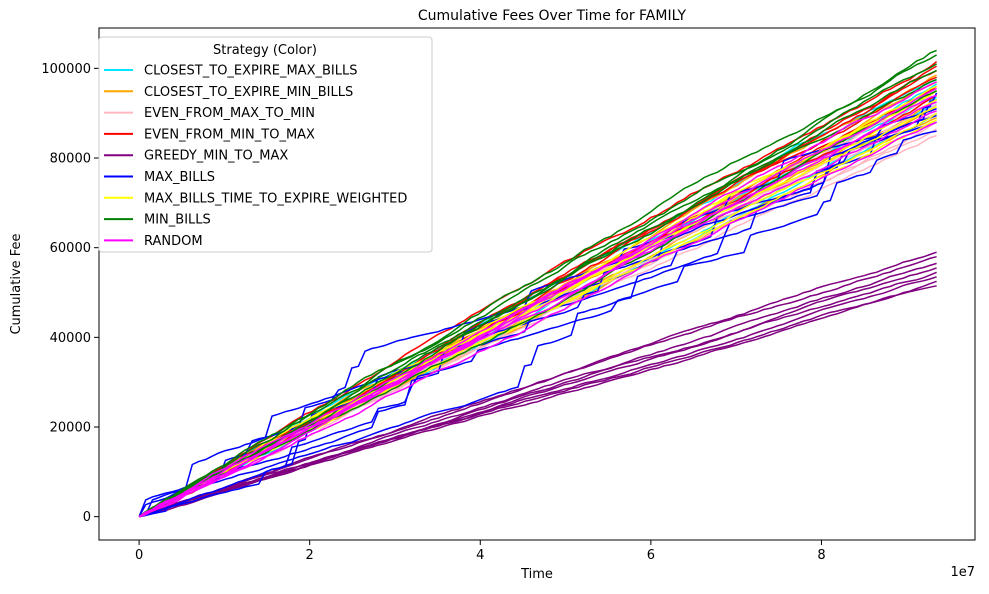 Image resolution: width=989 pixels, height=594 pixels. What do you see at coordinates (250, 71) in the screenshot?
I see `legend-entry: CLOSEST_TO_EXPIRE_MAX_BILLS` at bounding box center [250, 71].